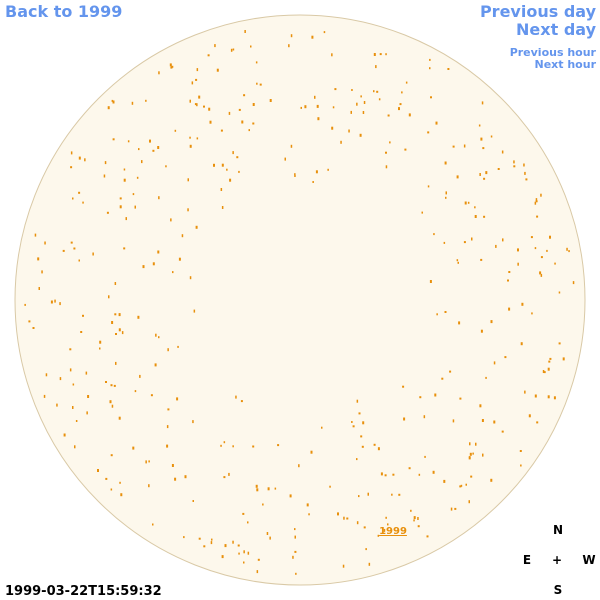 Image resolution: width=600 pixels, height=600 pixels. What do you see at coordinates (63, 11) in the screenshot?
I see `back-link: Back to 1999` at bounding box center [63, 11].